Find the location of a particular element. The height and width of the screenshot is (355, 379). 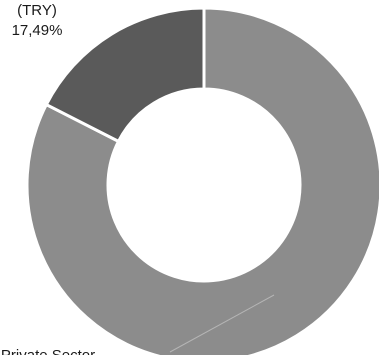

private-sector-leader-line is located at coordinates (222, 323).